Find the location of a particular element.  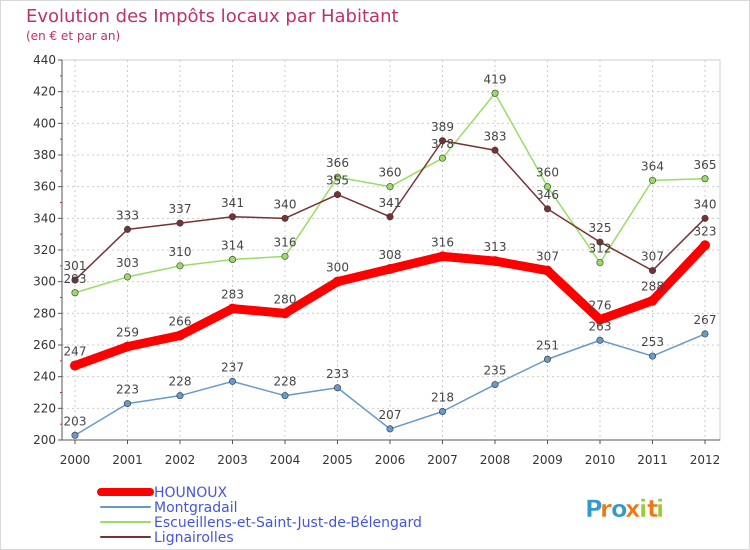

data-label: 253 is located at coordinates (652, 342).